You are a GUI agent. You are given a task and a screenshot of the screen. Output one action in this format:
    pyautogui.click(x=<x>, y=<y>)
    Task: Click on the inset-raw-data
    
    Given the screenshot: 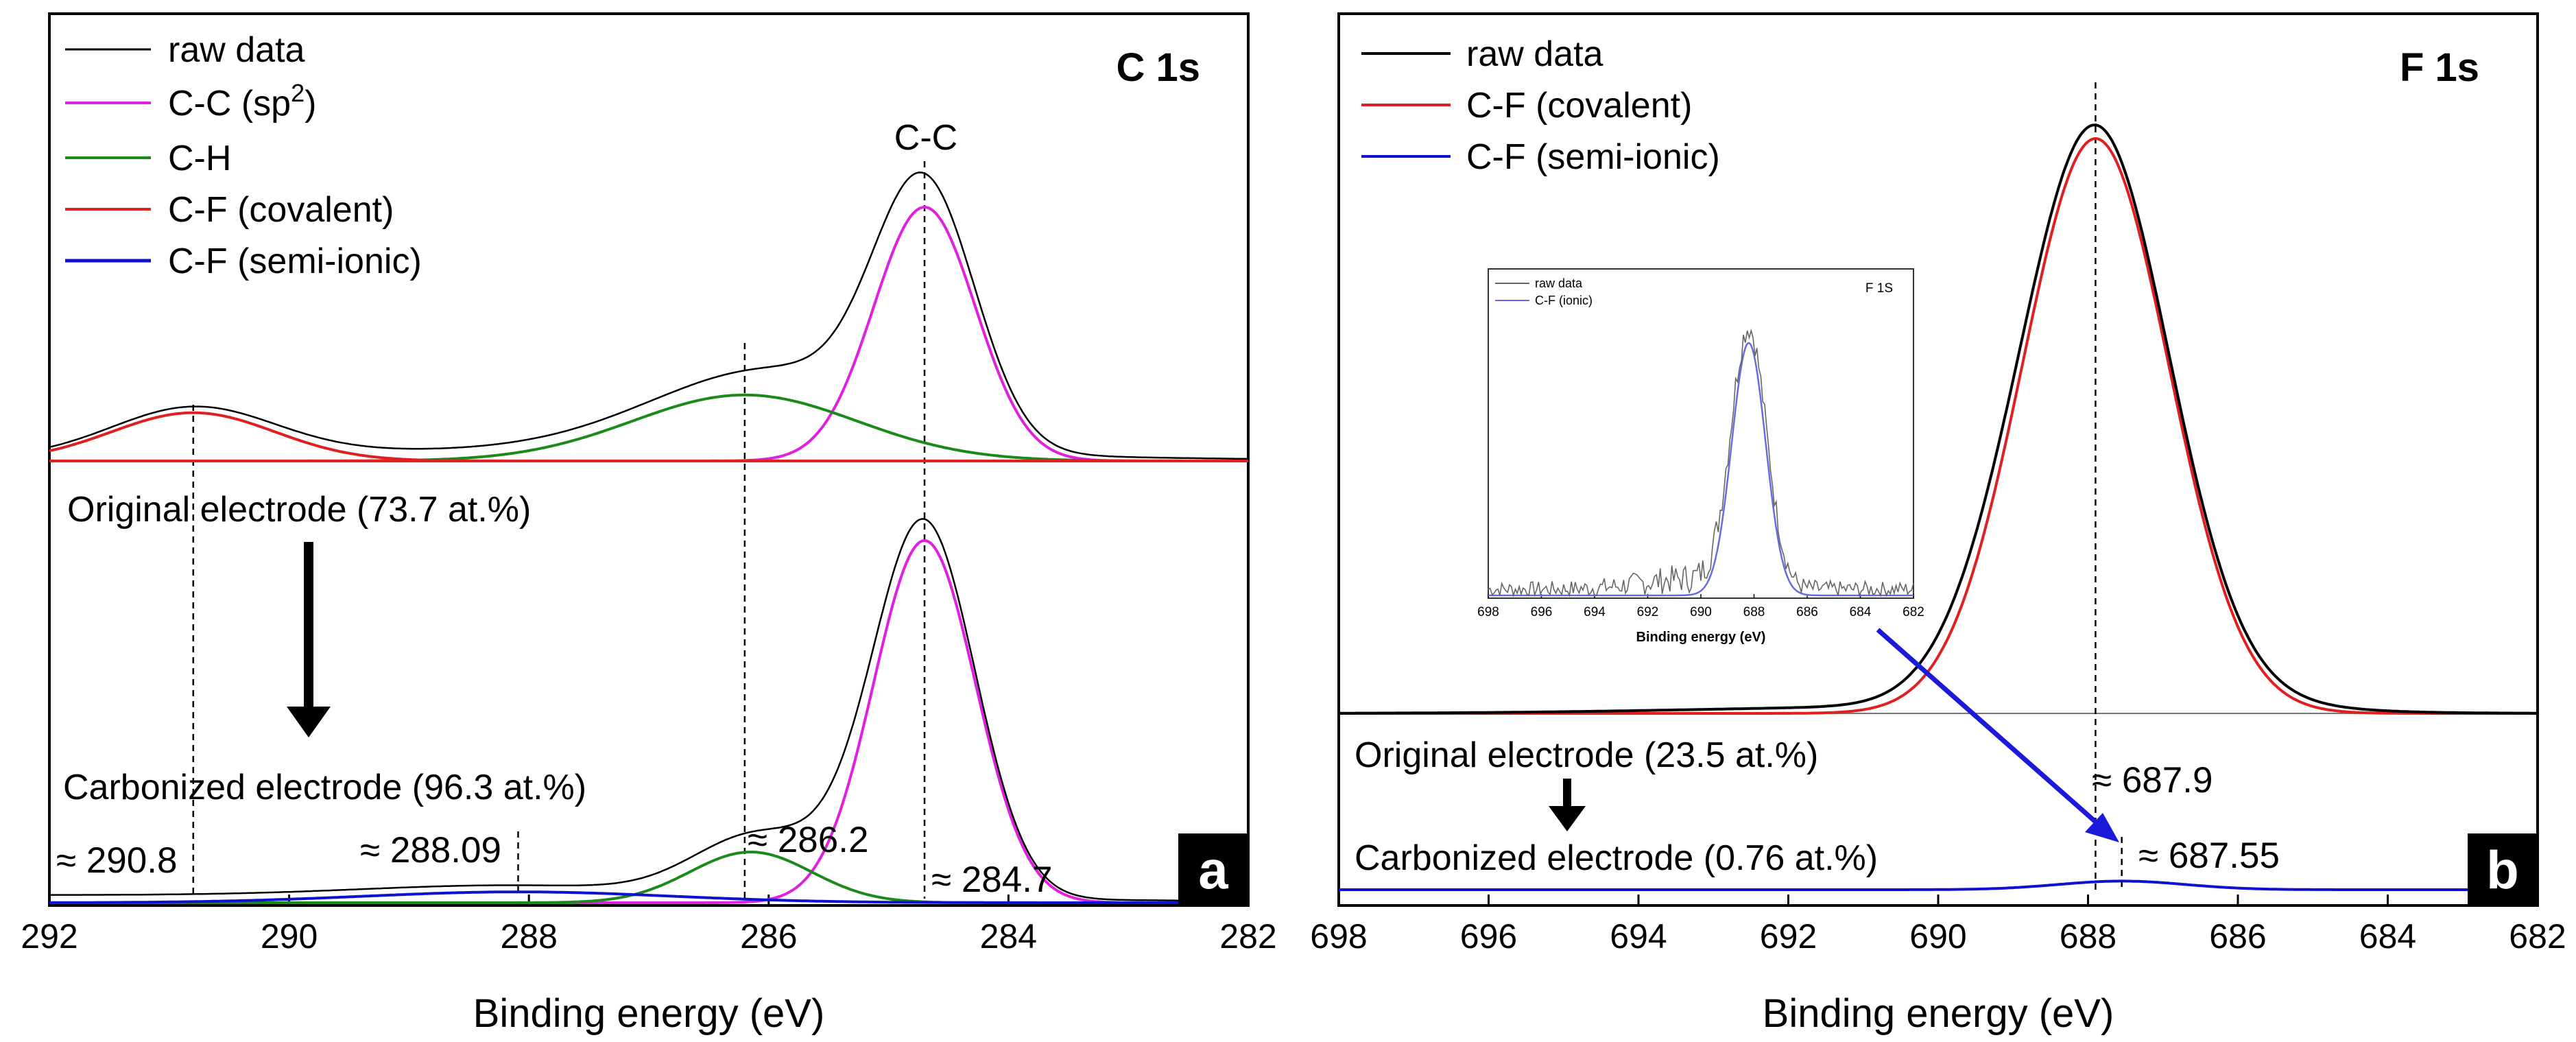 What is the action you would take?
    pyautogui.click(x=1701, y=463)
    